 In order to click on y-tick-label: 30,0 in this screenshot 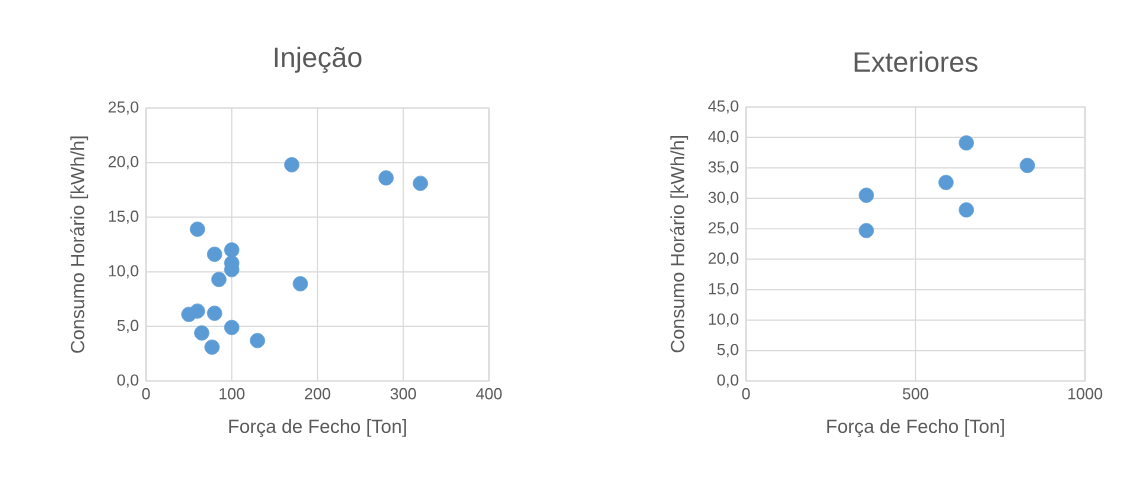, I will do `click(723, 198)`.